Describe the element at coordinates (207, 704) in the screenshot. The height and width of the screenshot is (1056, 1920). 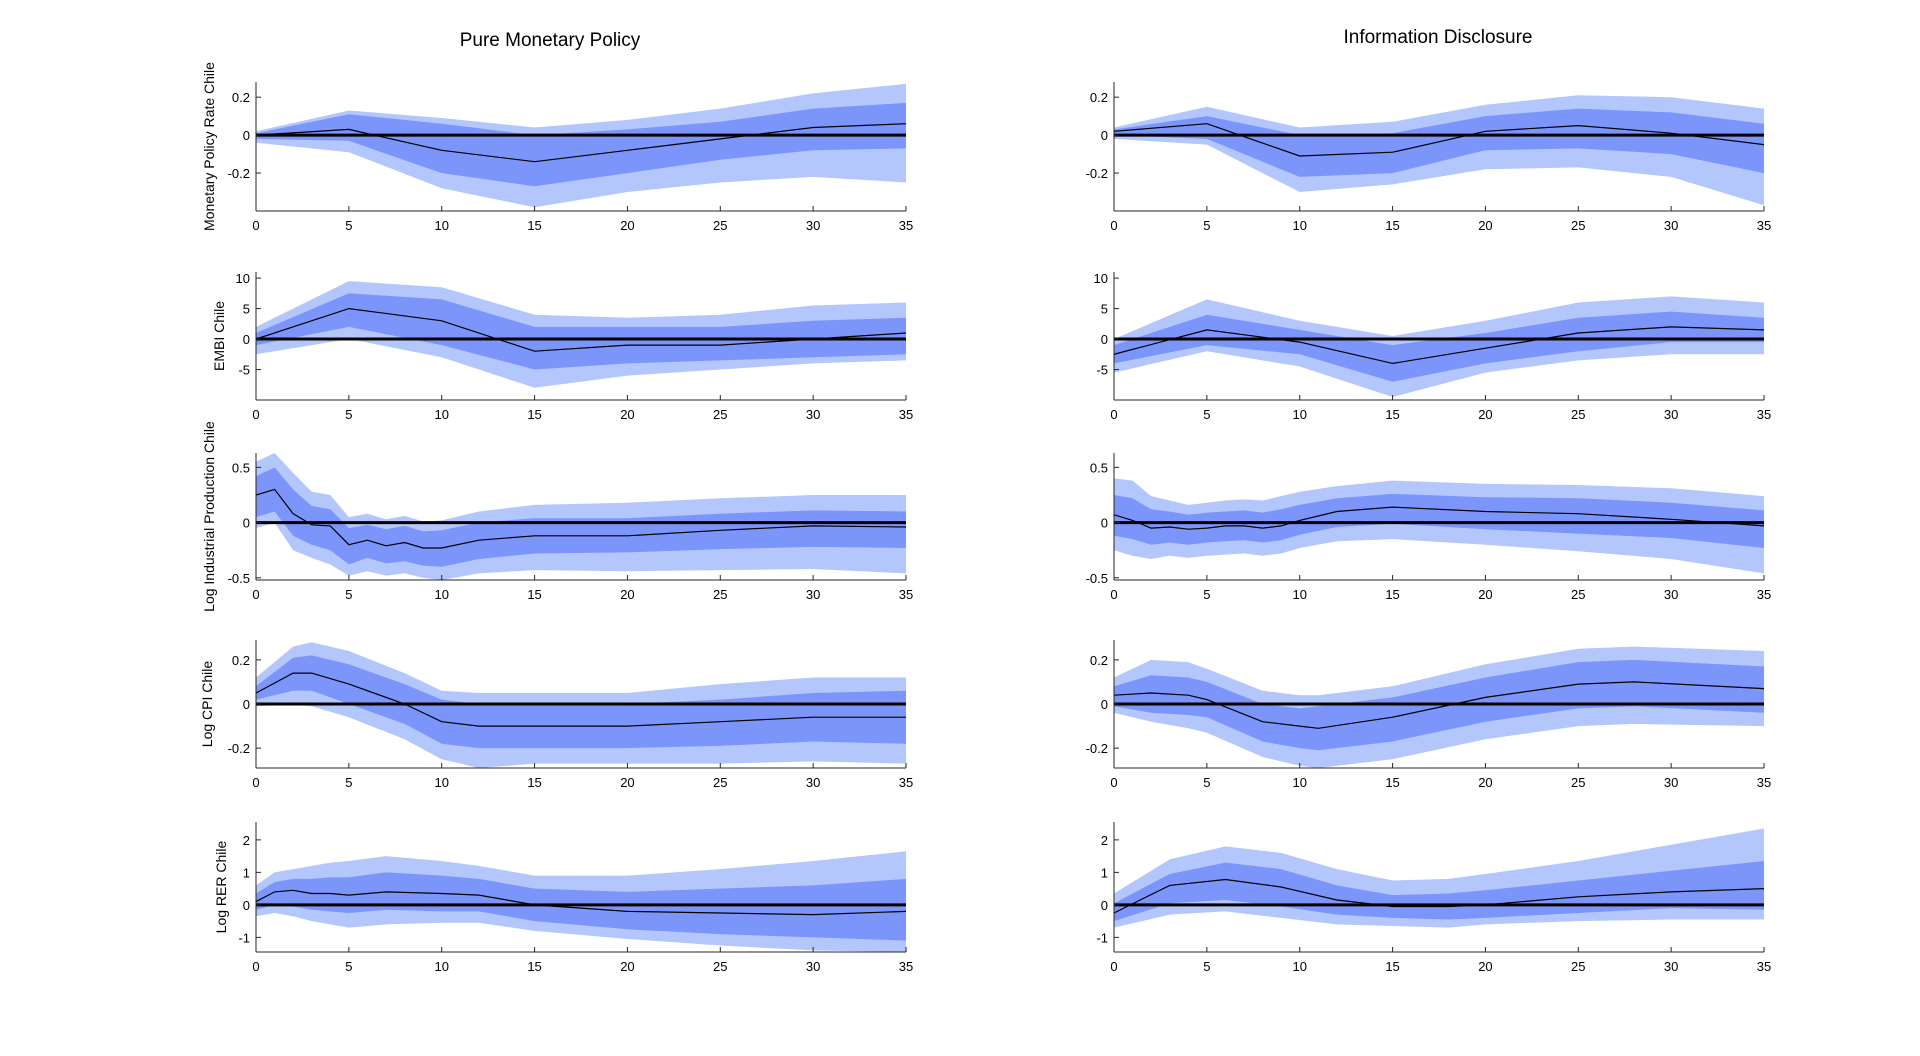
I see `y-axis-label: Log CPI Chile` at that location.